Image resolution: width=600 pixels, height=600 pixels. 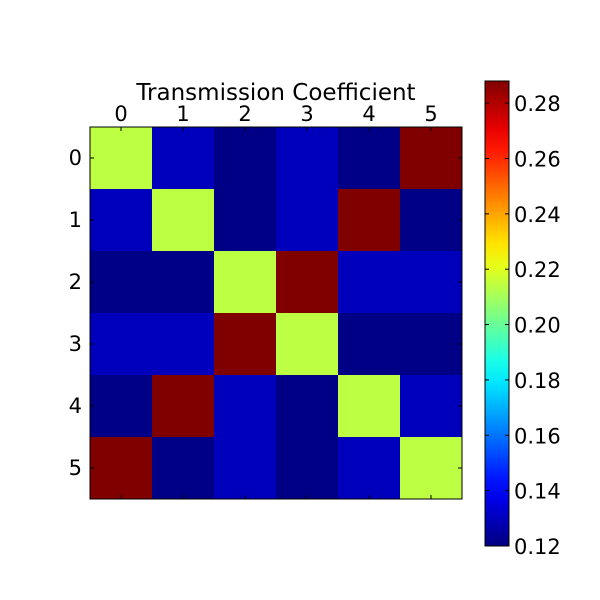 I want to click on colorbar-tick-label: 0.18, so click(x=537, y=381).